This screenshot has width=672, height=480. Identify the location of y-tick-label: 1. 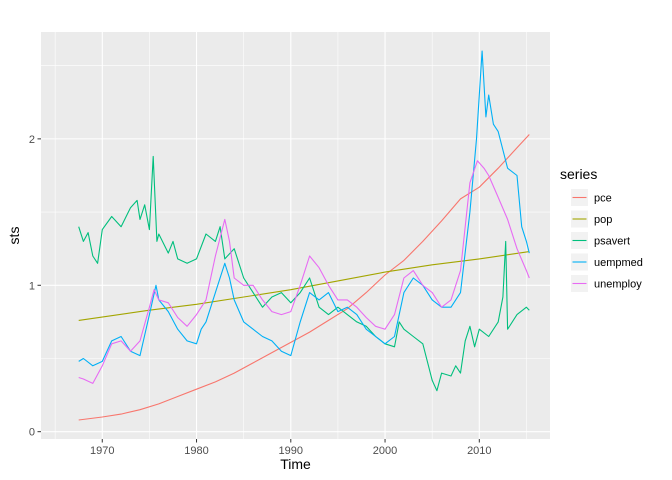
(32, 286).